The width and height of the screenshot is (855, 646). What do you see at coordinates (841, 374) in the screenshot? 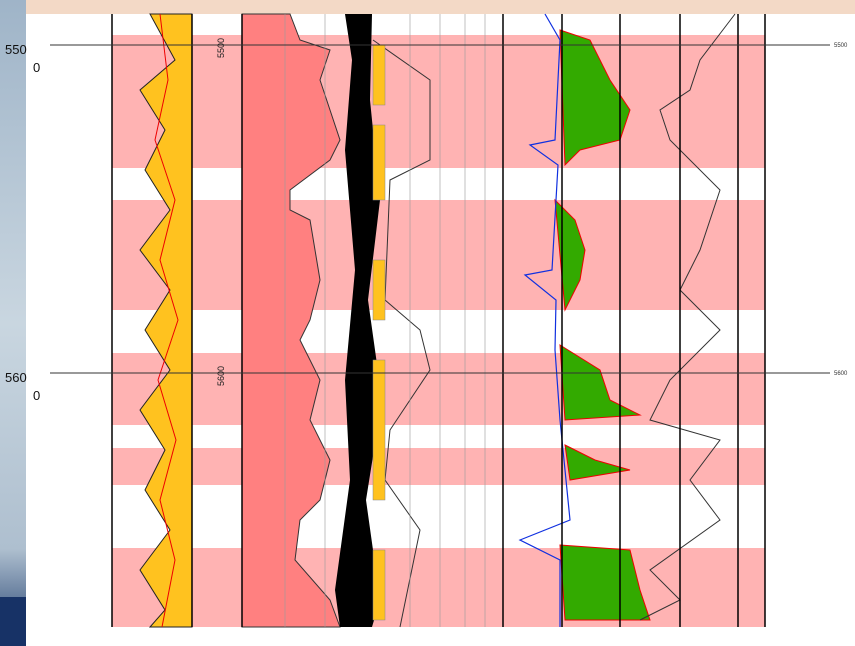
I see `right-depth-label: 5600` at bounding box center [841, 374].